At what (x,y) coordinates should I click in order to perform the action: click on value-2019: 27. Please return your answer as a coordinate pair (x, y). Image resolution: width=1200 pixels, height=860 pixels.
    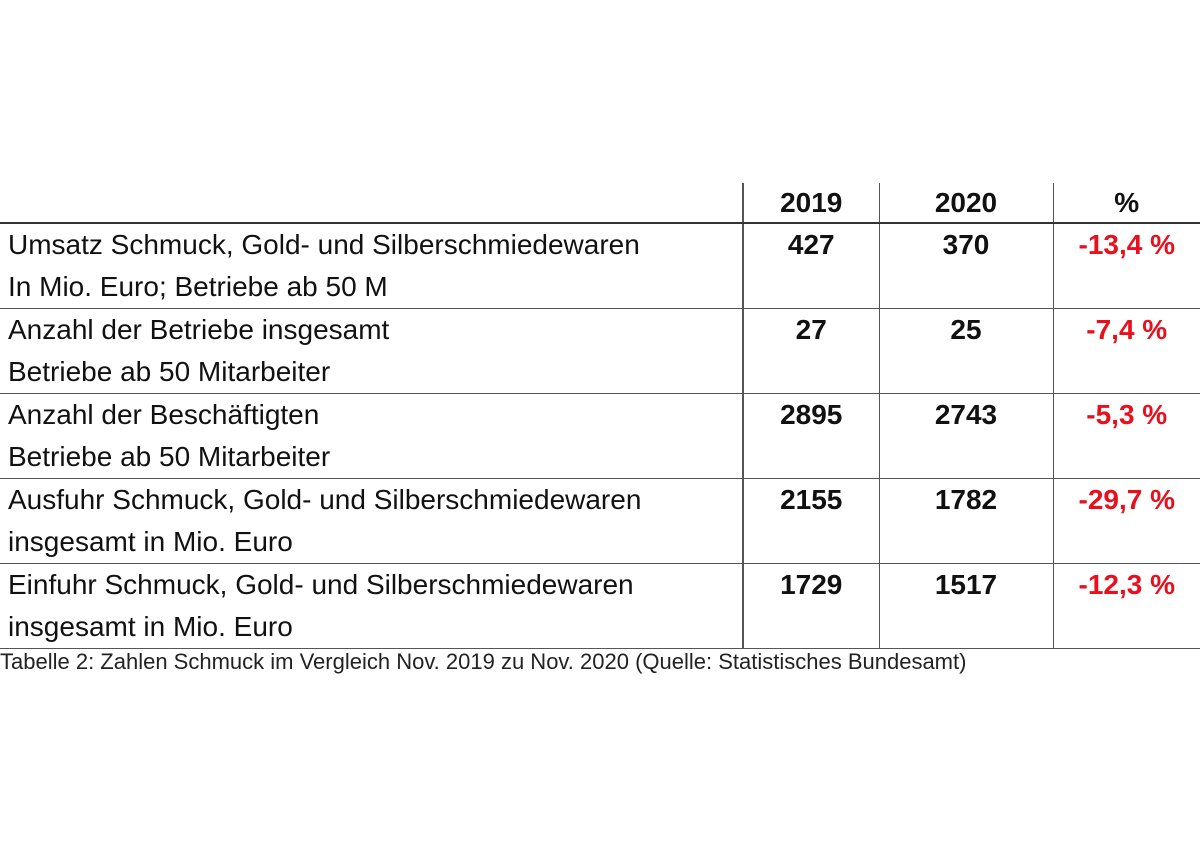
    Looking at the image, I should click on (811, 351).